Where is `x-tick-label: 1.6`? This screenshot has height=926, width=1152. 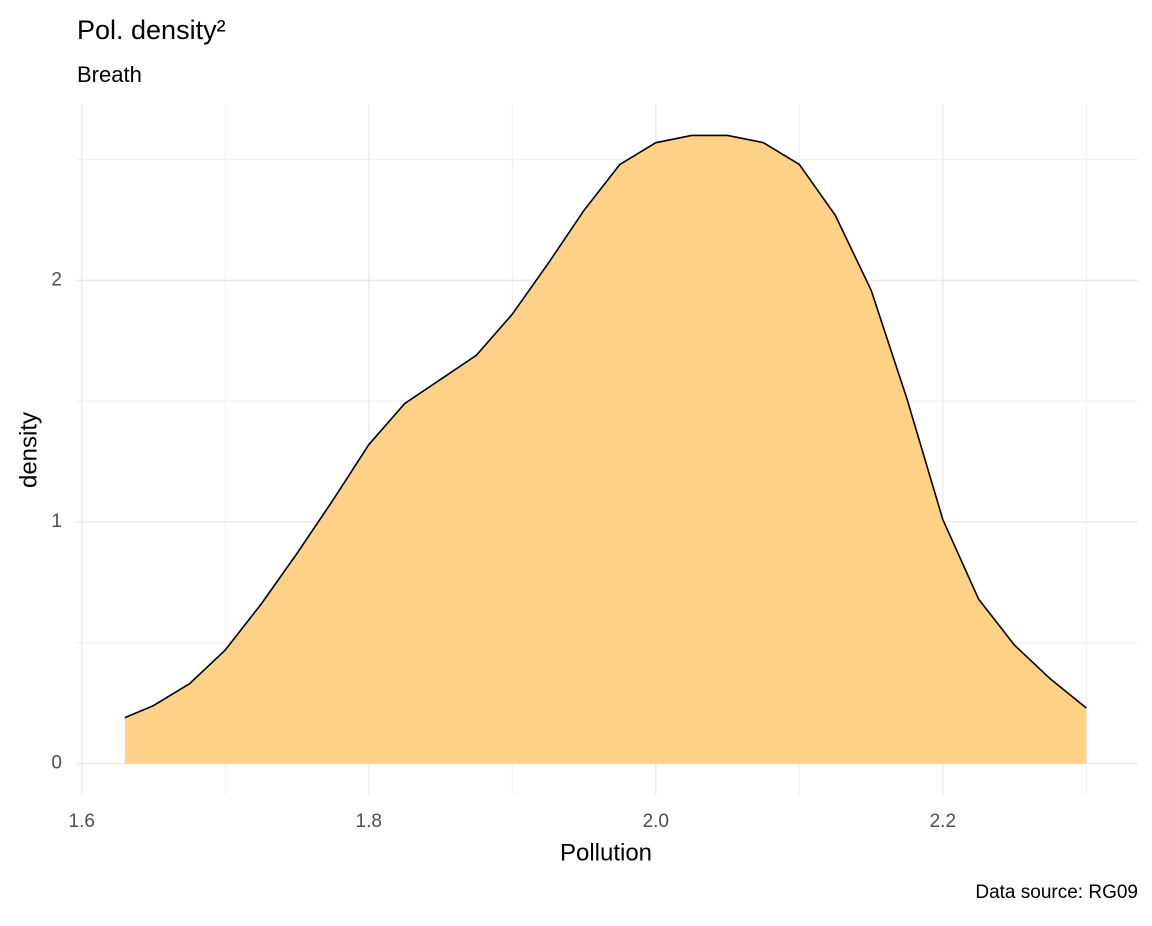
x-tick-label: 1.6 is located at coordinates (82, 821).